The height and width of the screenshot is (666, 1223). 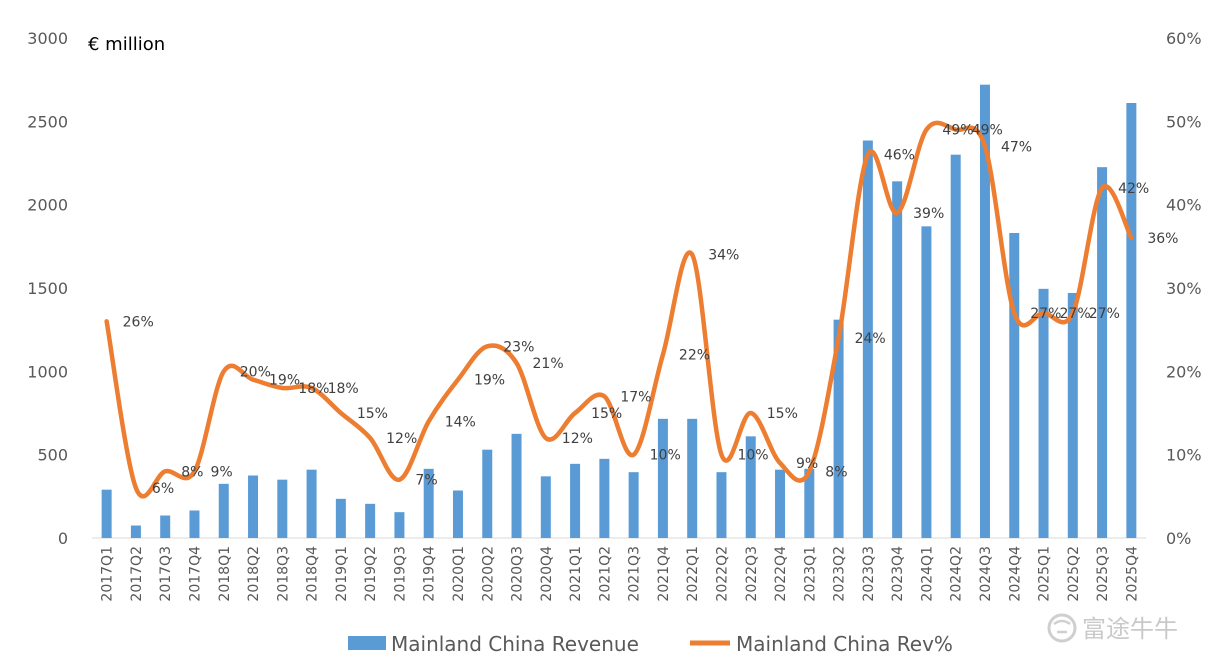 What do you see at coordinates (927, 574) in the screenshot?
I see `x-tick-label: 2024Q1` at bounding box center [927, 574].